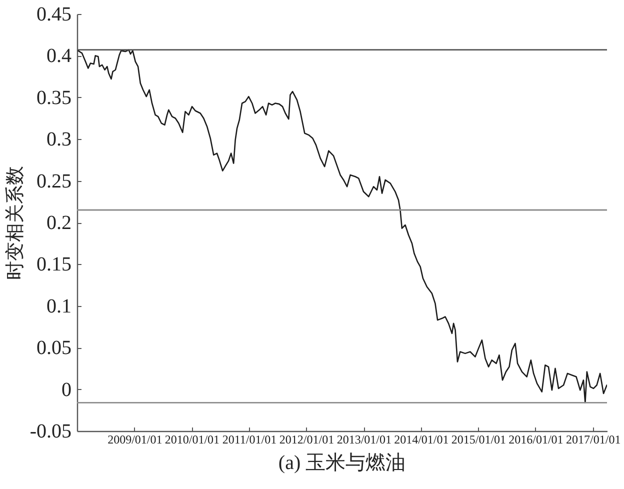 This screenshot has height=489, width=624. I want to click on y-tick-label: 0.4, so click(59, 56).